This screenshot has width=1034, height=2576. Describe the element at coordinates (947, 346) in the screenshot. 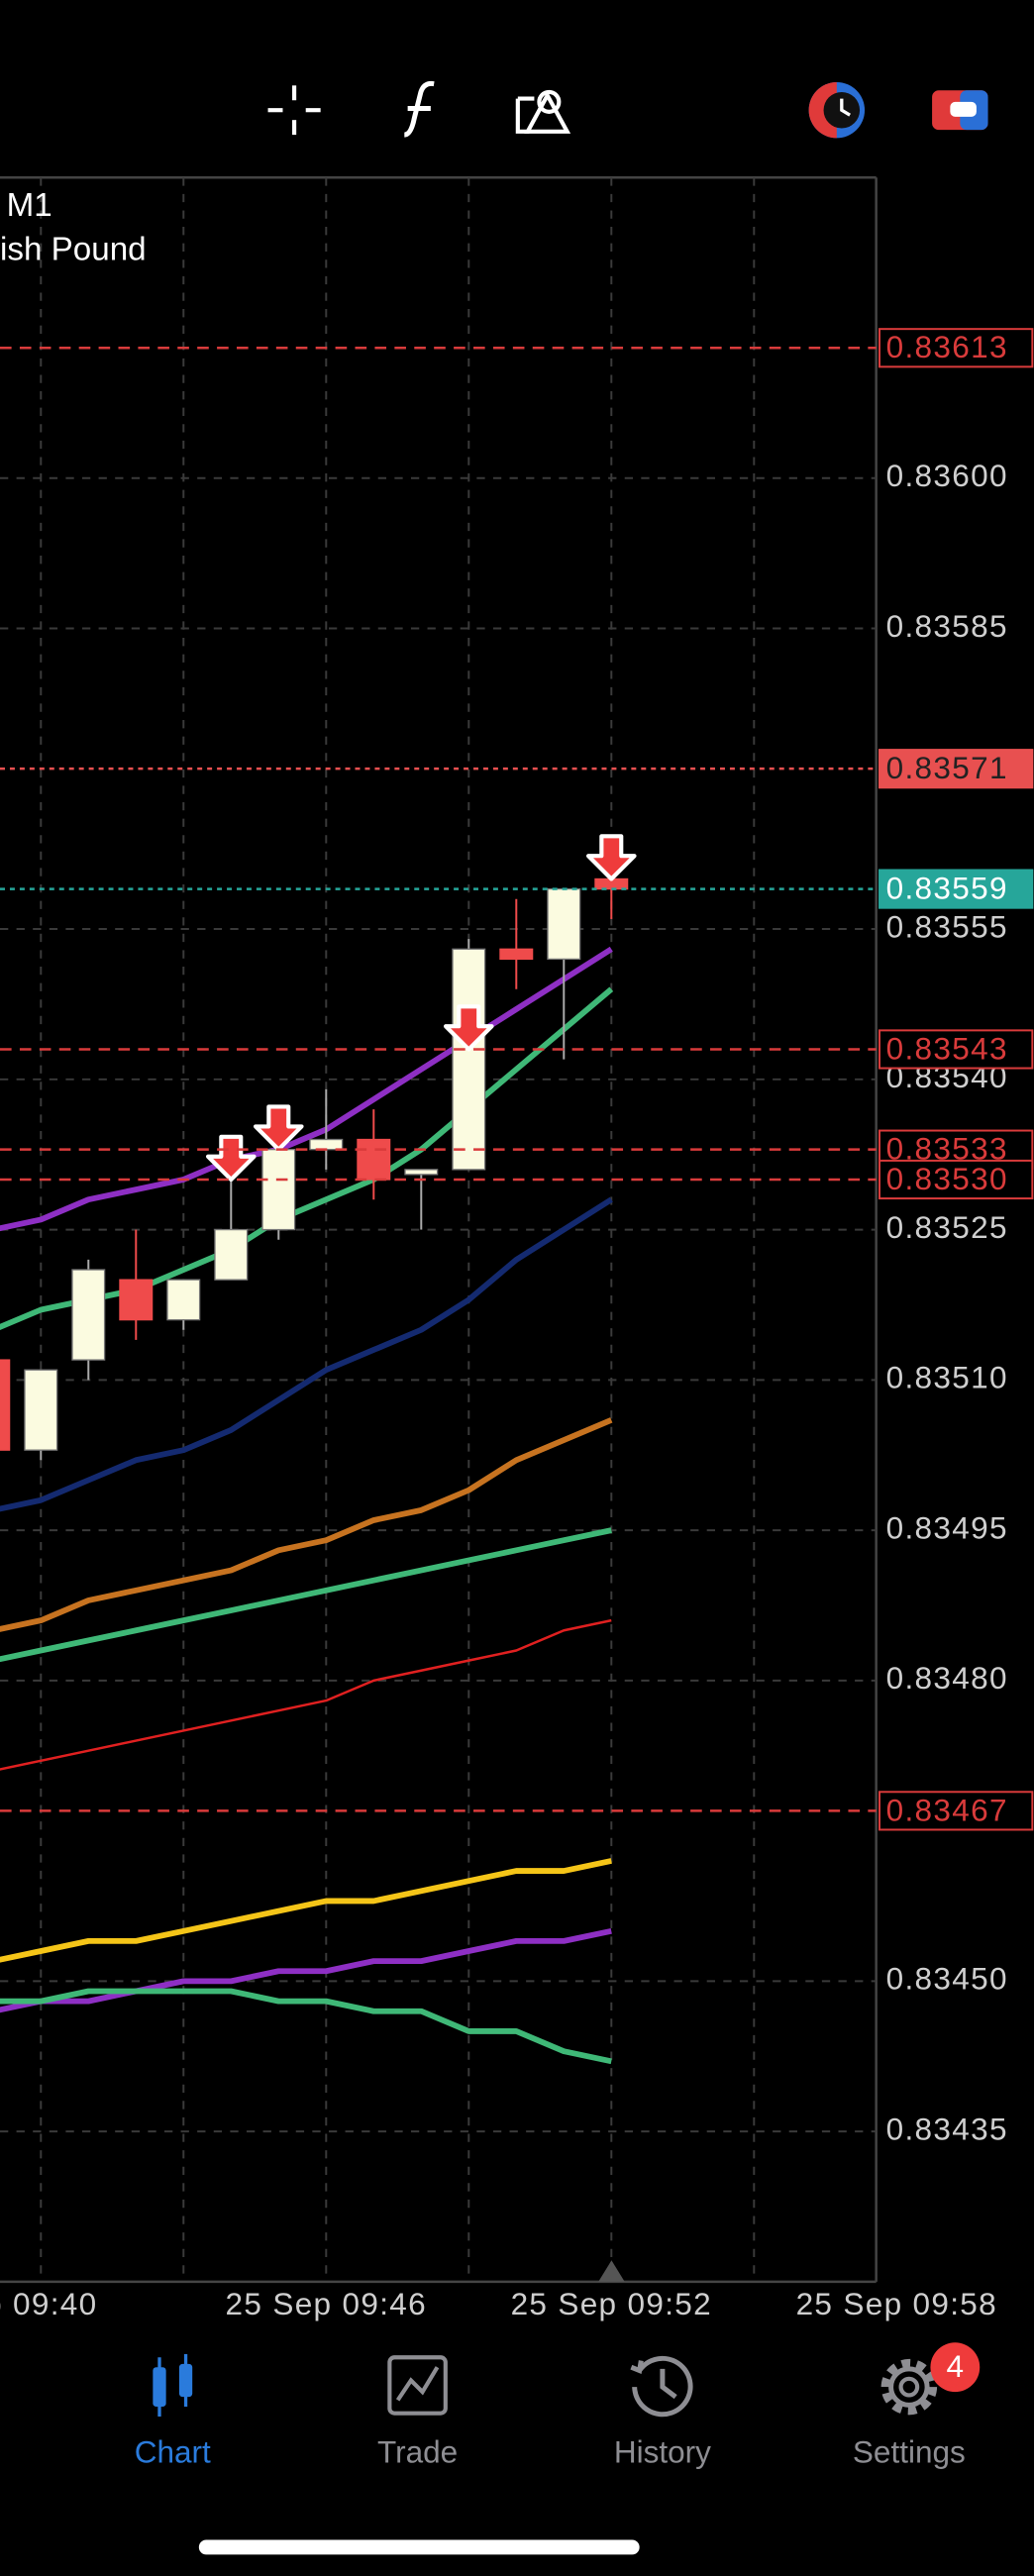

I see `price-label: 0.83613` at that location.